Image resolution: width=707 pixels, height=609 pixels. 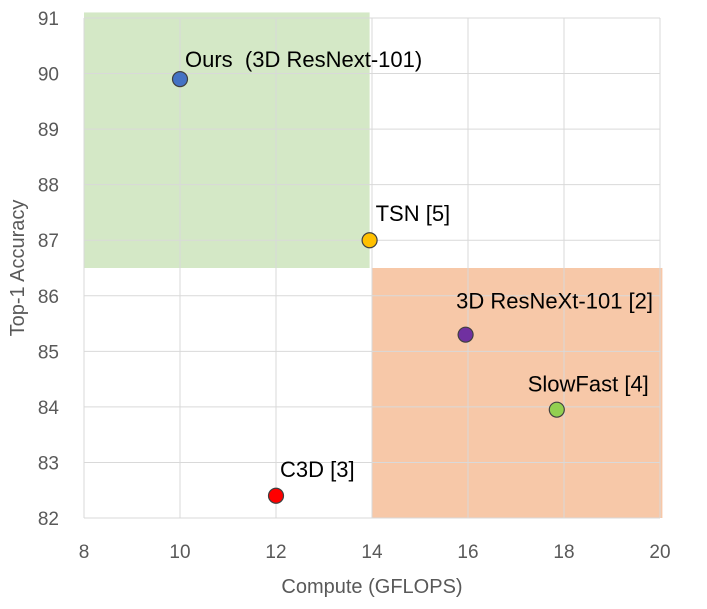 What do you see at coordinates (179, 552) in the screenshot?
I see `x-tick-label: 10` at bounding box center [179, 552].